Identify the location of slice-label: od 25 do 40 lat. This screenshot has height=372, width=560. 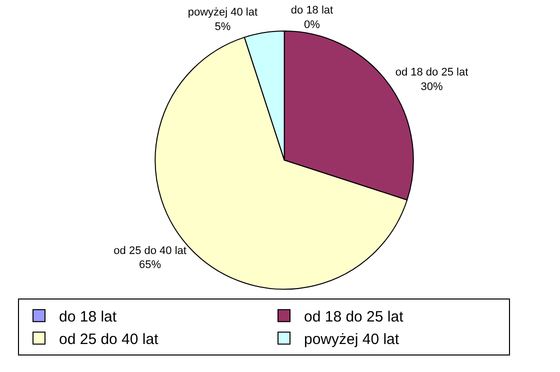
(150, 250).